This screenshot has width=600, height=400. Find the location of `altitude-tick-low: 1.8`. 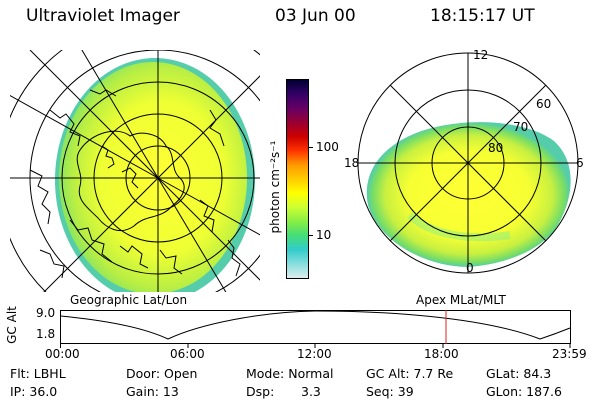

altitude-tick-low: 1.8 is located at coordinates (46, 334).